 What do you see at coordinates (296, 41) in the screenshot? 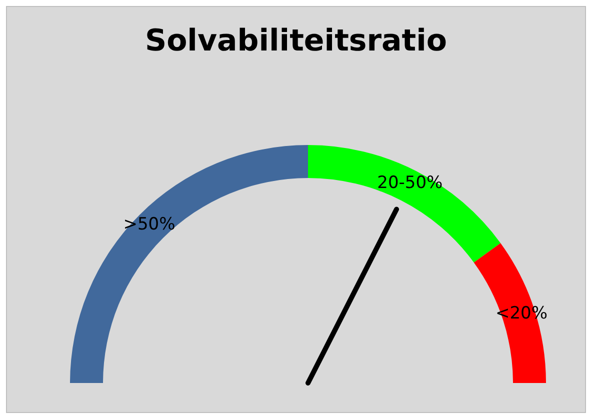
I see `chart-title: Solvabiliteitsratio` at bounding box center [296, 41].